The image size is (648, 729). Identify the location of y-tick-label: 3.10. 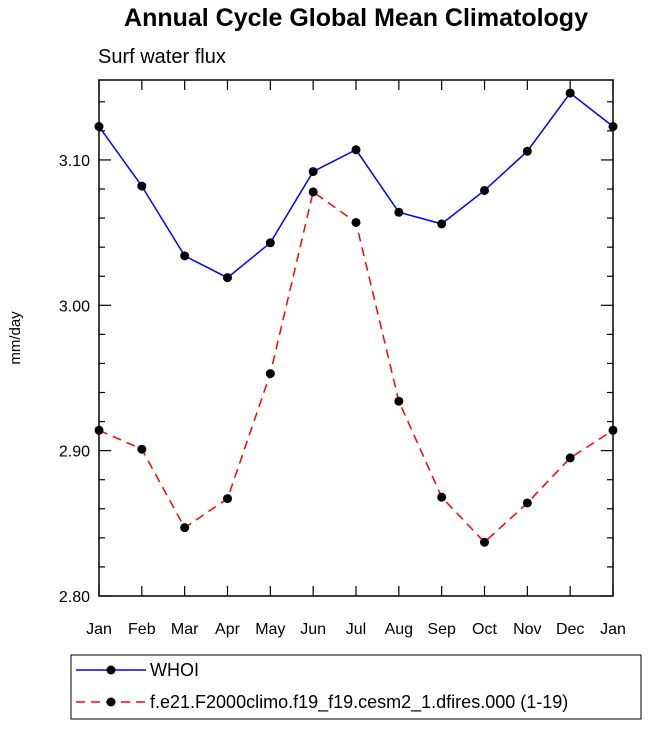
(74, 161).